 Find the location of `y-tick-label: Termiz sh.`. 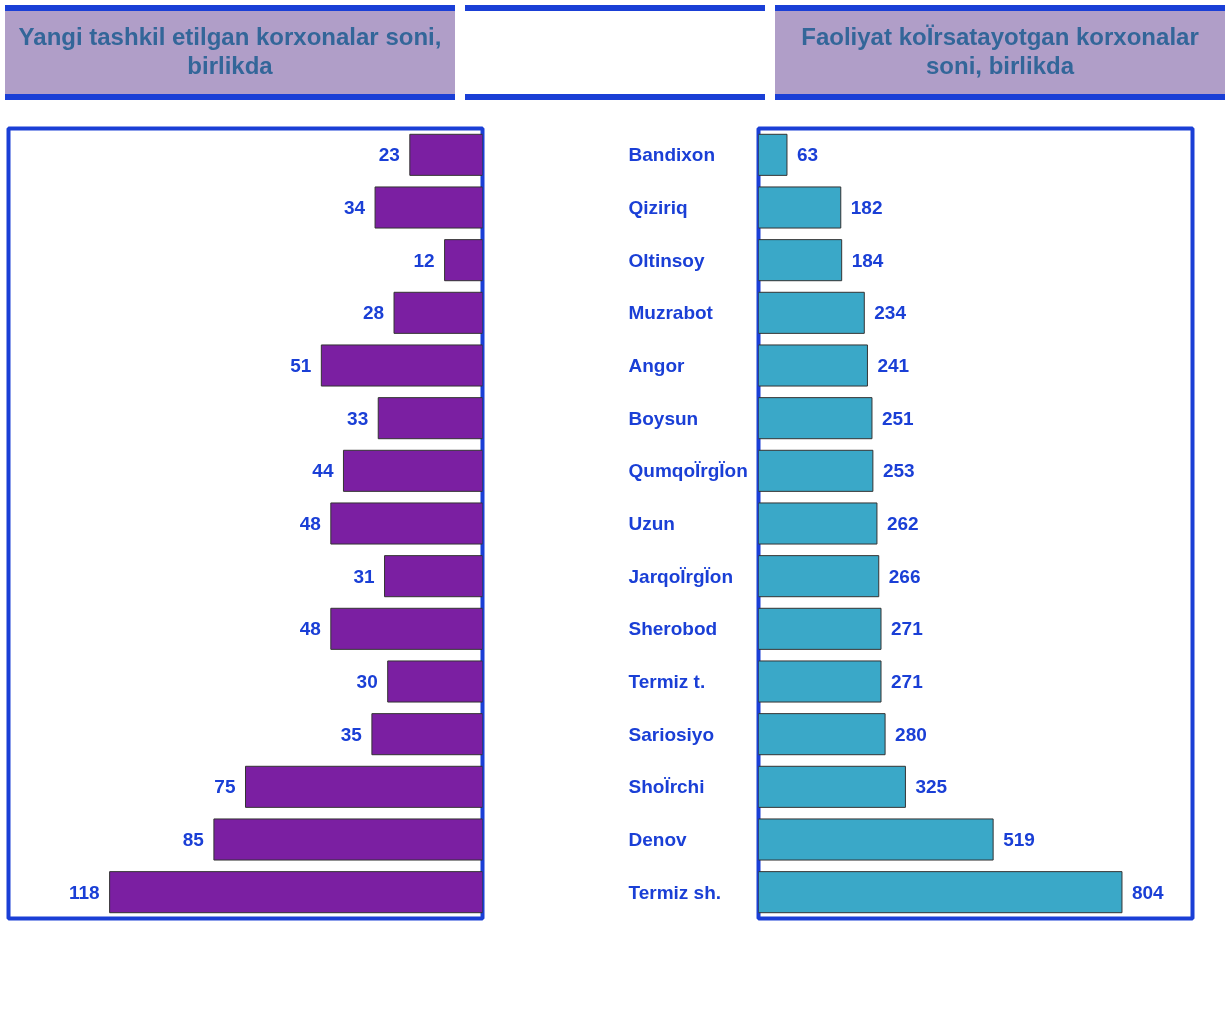

y-tick-label: Termiz sh. is located at coordinates (675, 892).